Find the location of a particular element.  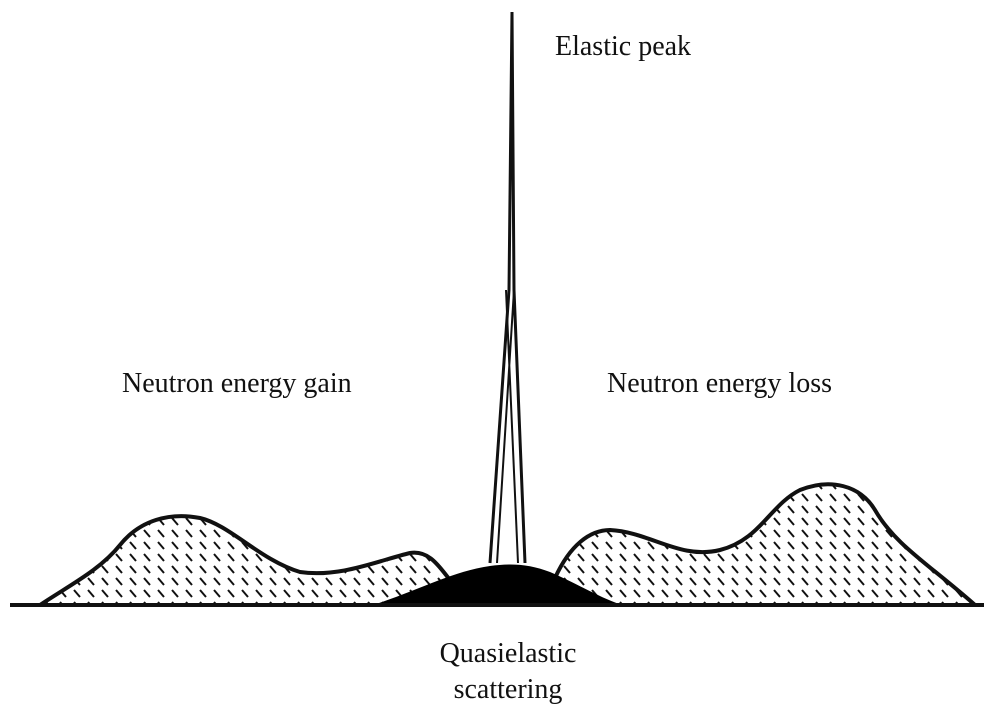

gain-label: Neutron energy gain is located at coordinates (237, 383).